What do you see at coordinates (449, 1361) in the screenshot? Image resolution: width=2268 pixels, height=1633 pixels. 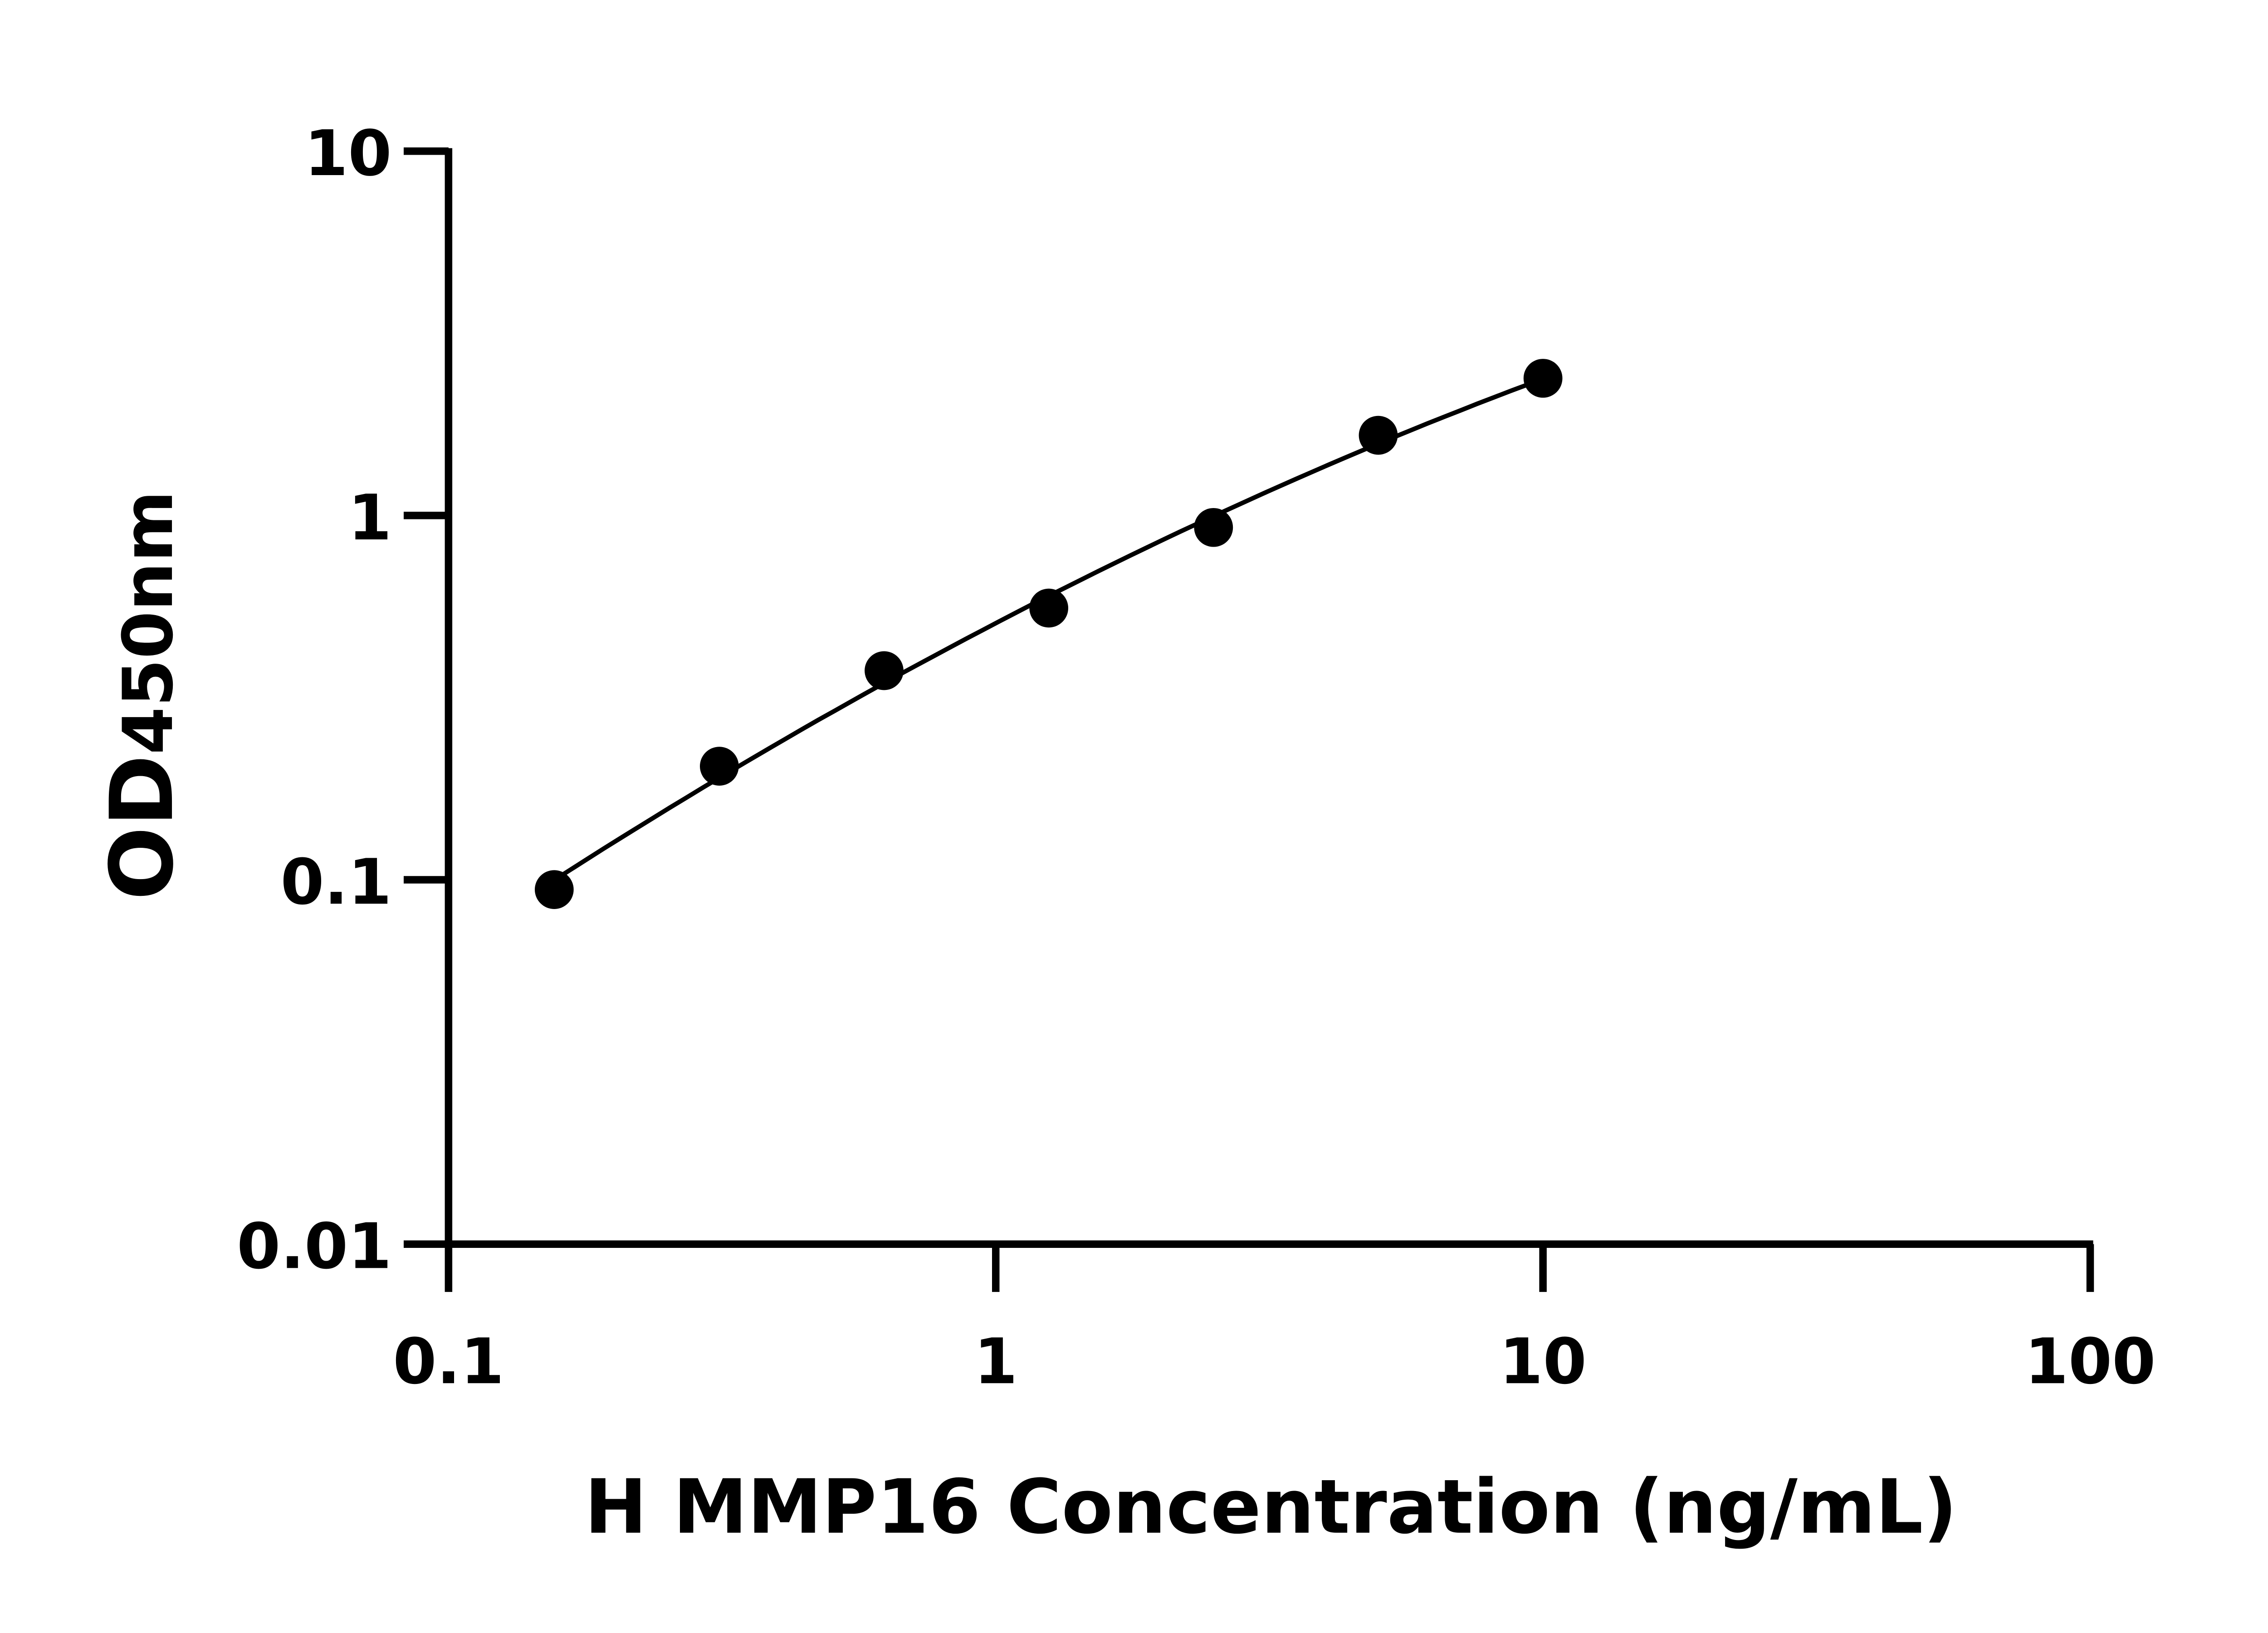 I see `x-tick-label: 0.1` at bounding box center [449, 1361].